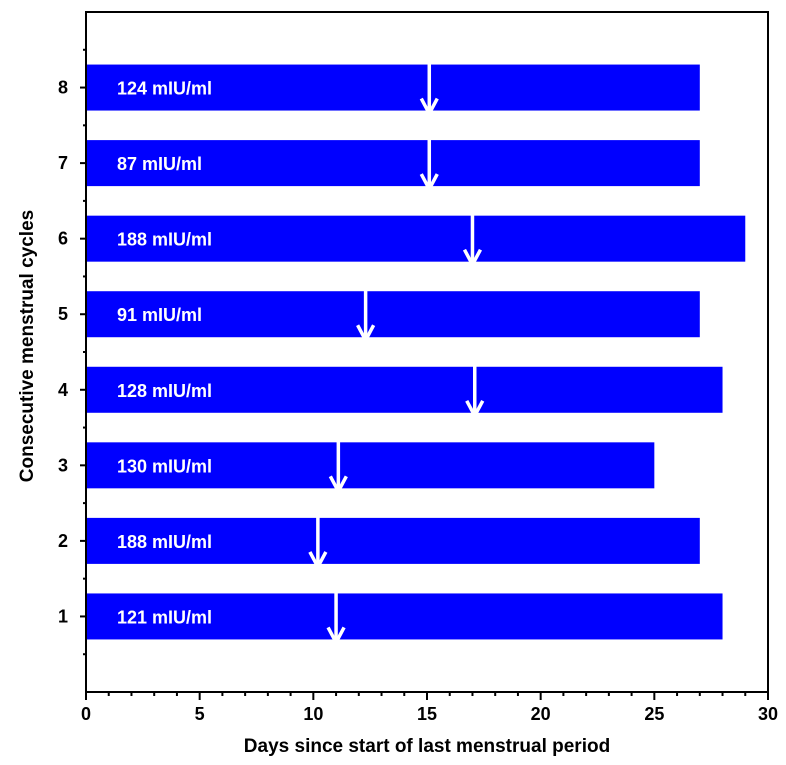 This screenshot has width=786, height=765. What do you see at coordinates (86, 714) in the screenshot?
I see `x-tick-label: 0` at bounding box center [86, 714].